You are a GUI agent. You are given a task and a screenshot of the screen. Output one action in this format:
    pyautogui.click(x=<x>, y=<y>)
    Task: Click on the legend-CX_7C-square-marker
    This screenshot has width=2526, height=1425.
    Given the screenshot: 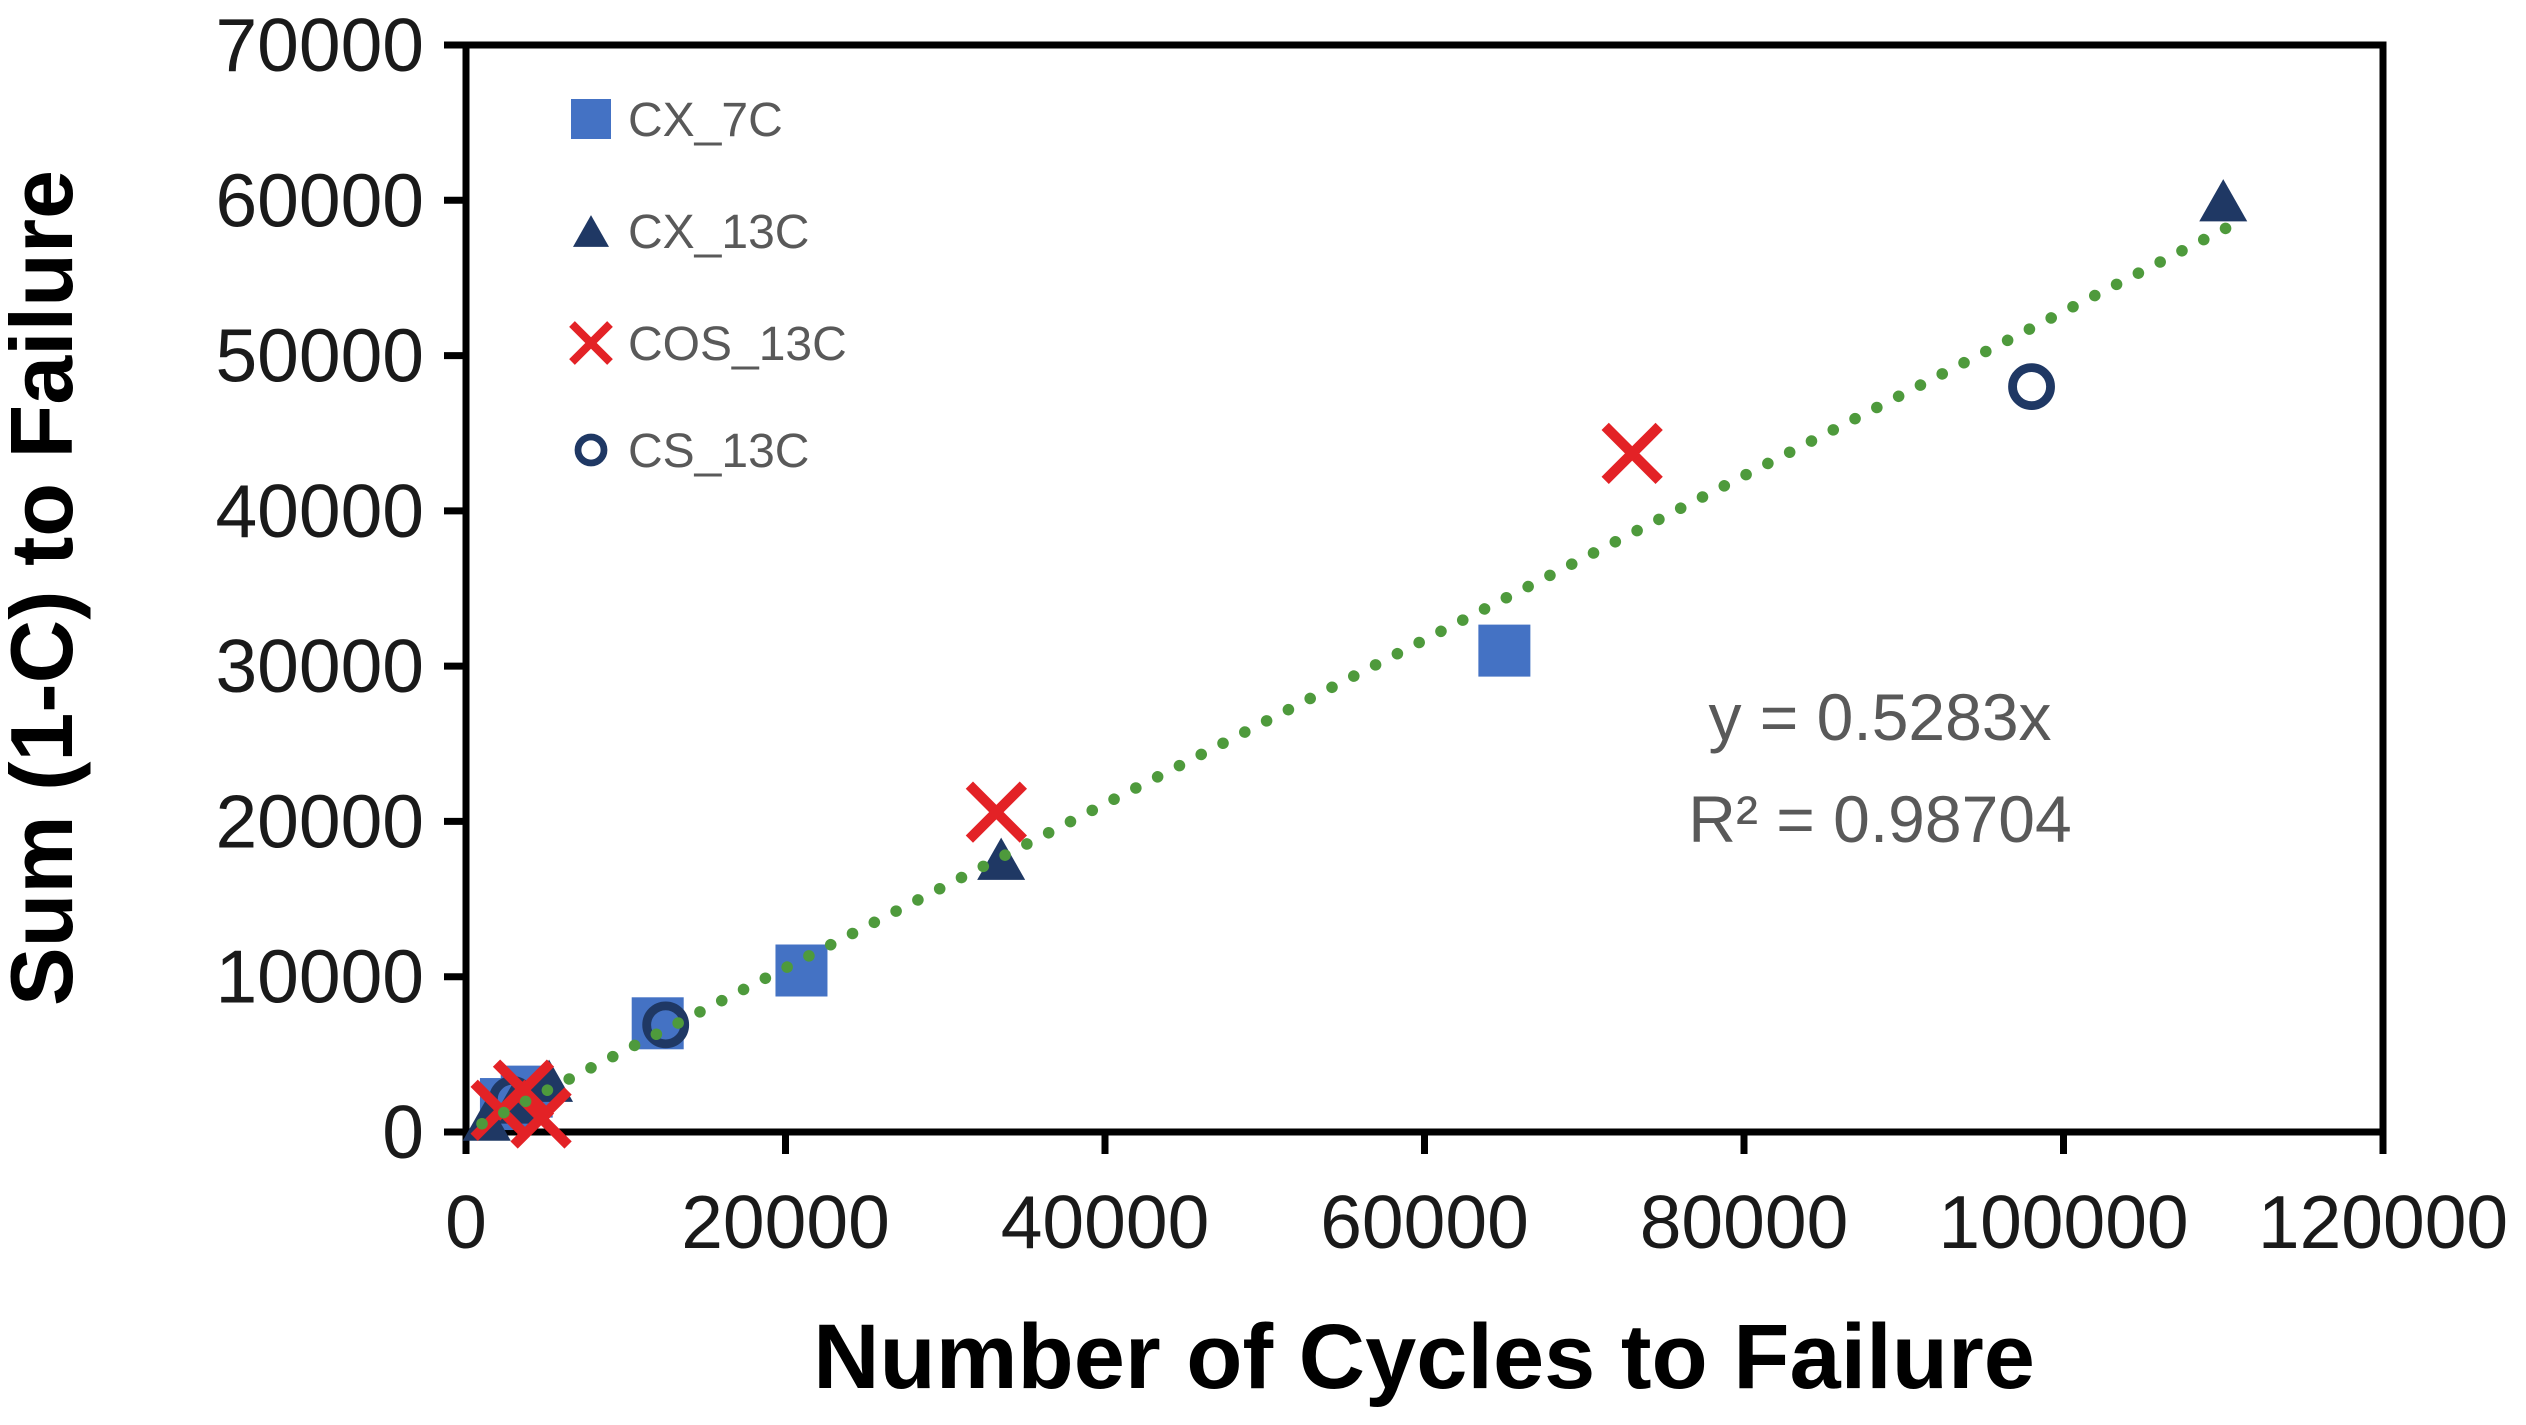 What is the action you would take?
    pyautogui.click(x=591, y=119)
    